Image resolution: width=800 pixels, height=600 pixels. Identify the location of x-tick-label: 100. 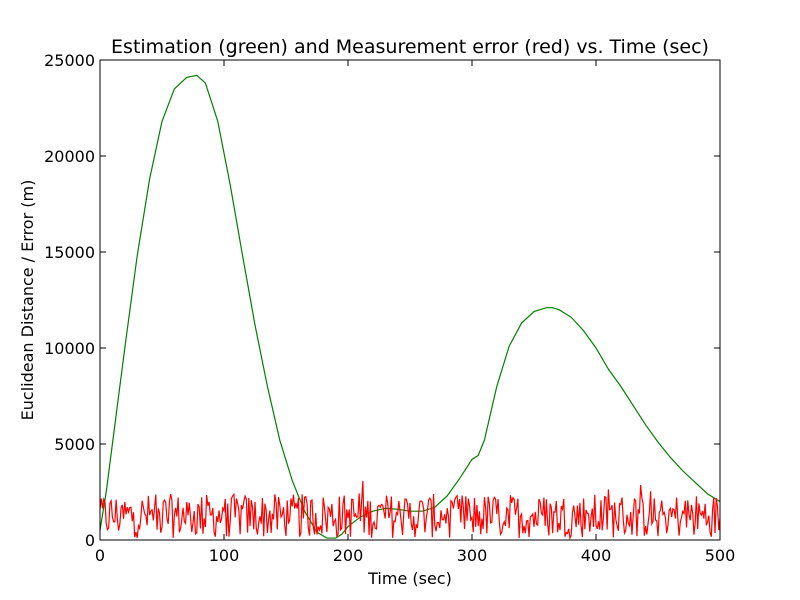
(224, 555).